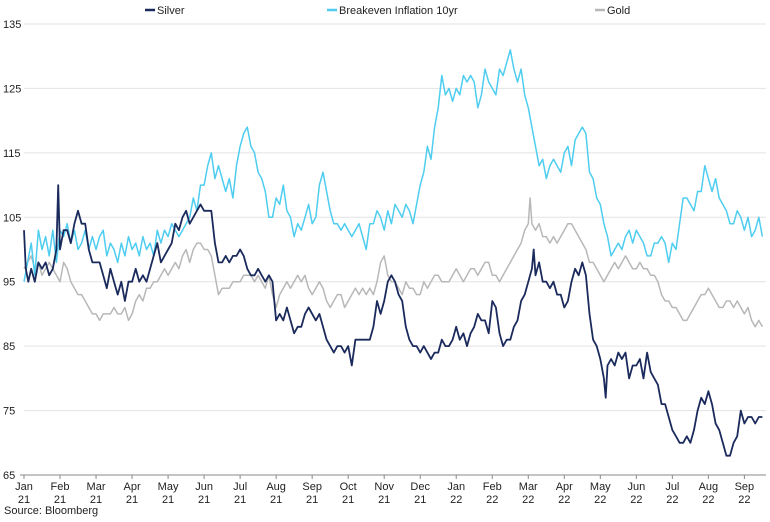  What do you see at coordinates (9, 412) in the screenshot?
I see `y-tick-label: 75` at bounding box center [9, 412].